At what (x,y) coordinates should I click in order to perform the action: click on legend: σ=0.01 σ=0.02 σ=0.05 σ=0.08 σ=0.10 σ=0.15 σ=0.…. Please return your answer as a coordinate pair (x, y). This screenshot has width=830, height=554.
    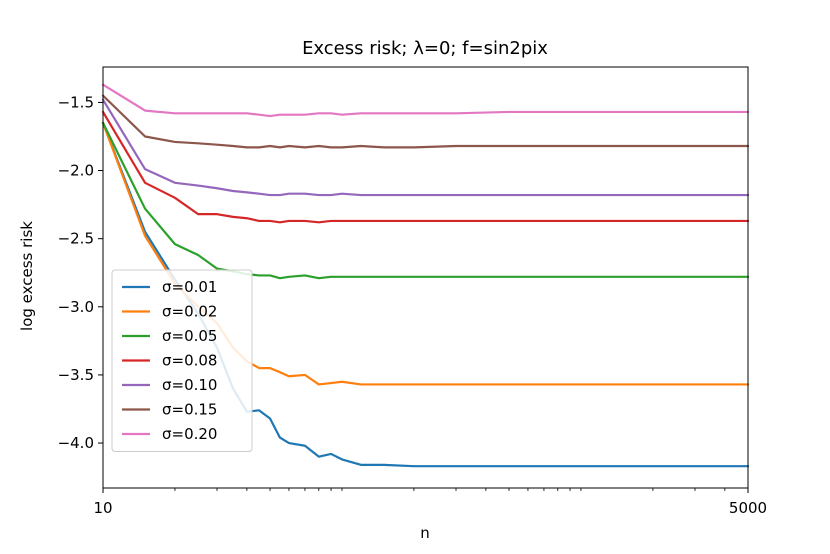
    Looking at the image, I should click on (182, 360).